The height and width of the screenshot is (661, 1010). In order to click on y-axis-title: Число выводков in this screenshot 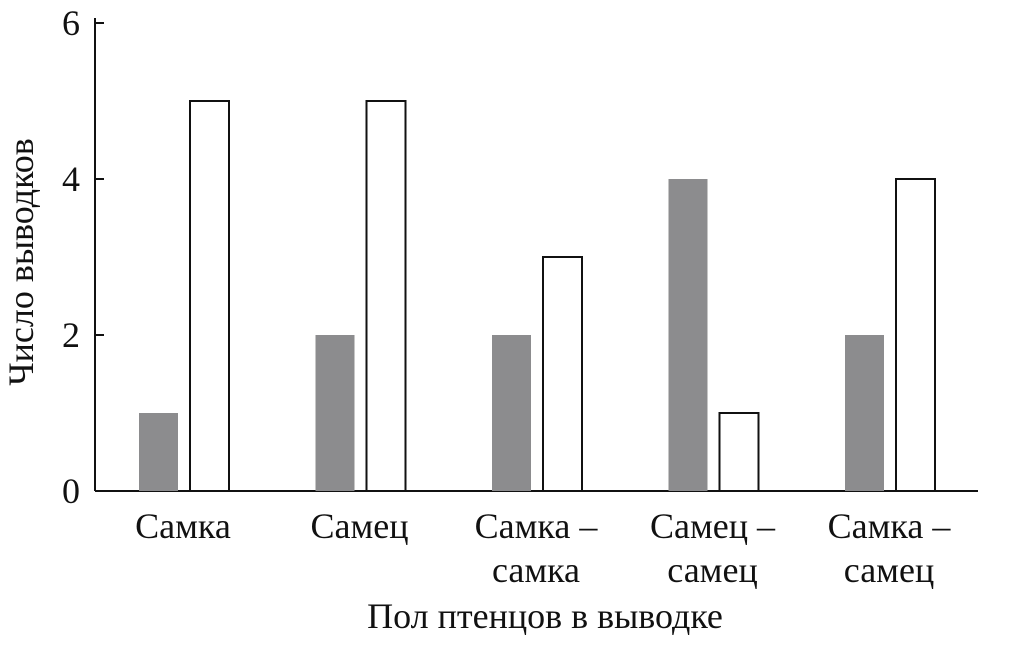, I will do `click(21, 261)`.